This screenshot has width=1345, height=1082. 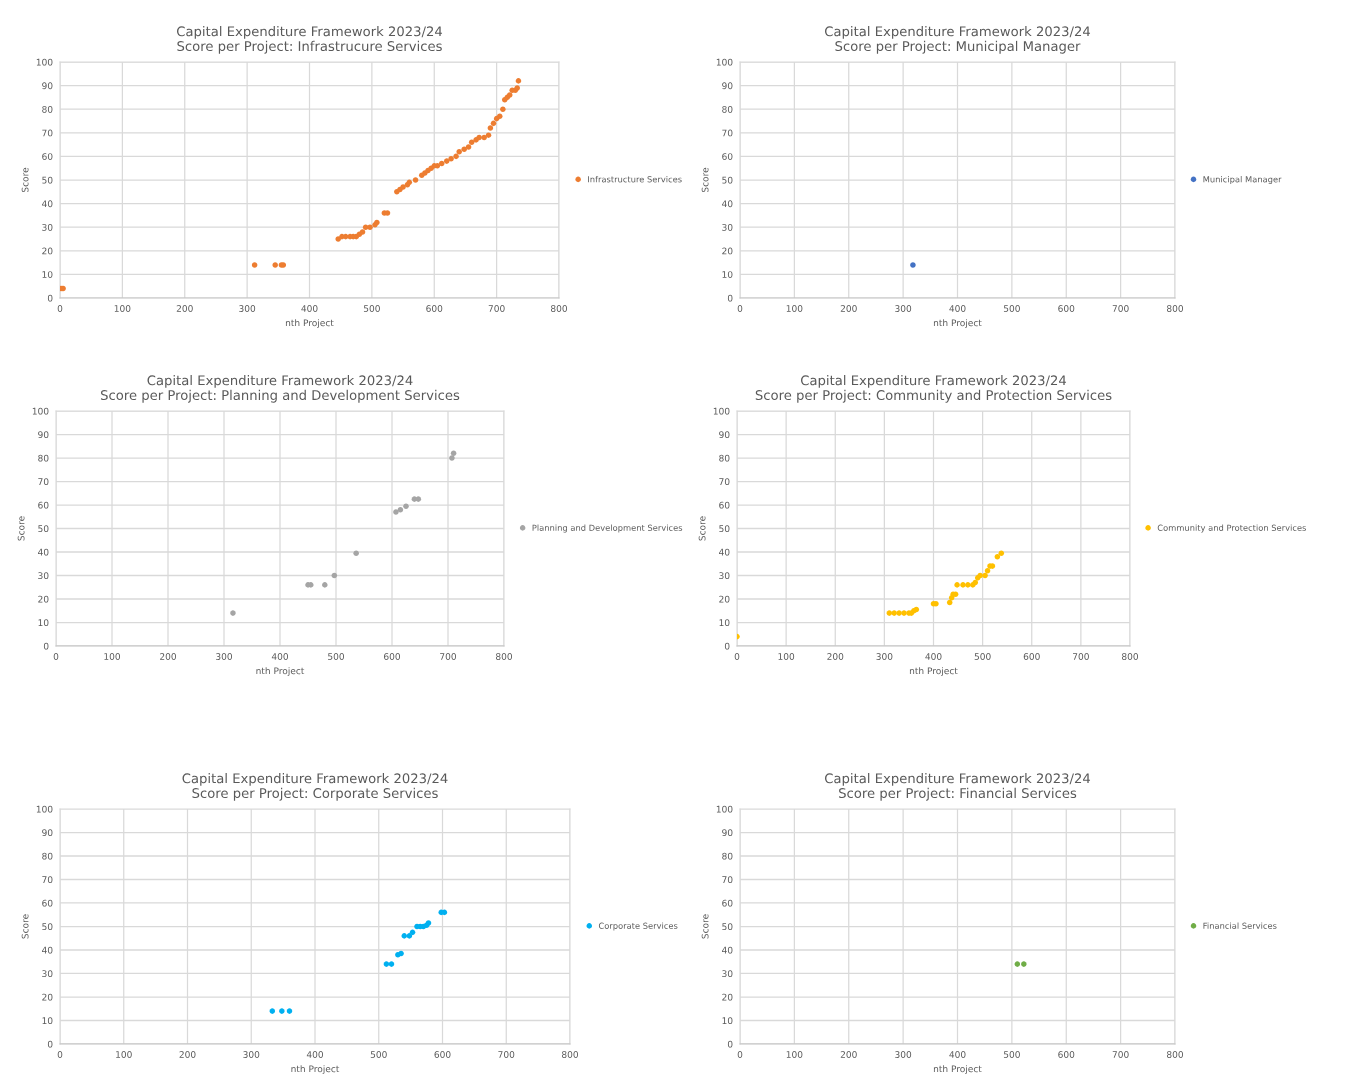 I want to click on chart-title: Capital Expenditure Framework 2023/24 Score per Project: Financial Services, so click(x=957, y=787).